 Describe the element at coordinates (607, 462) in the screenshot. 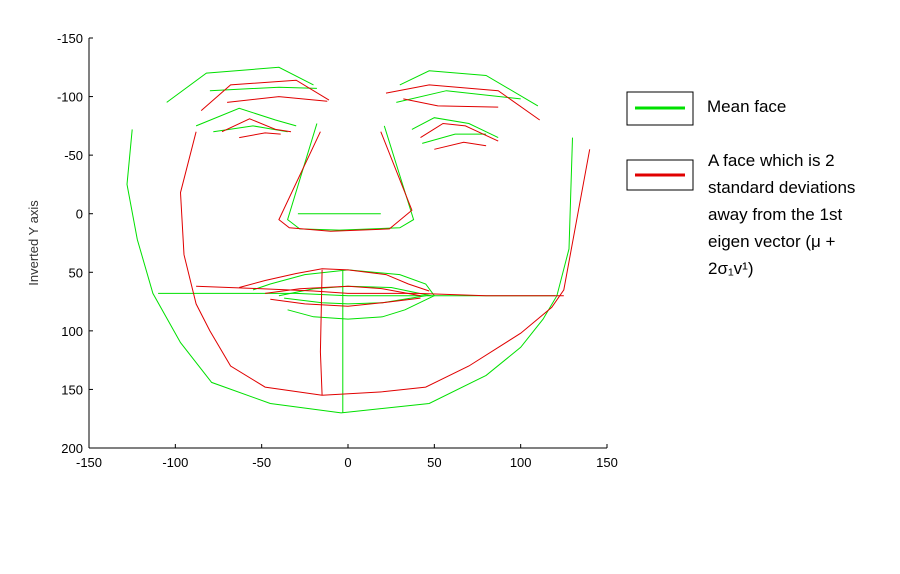

I see `x-tick-label: 150` at that location.